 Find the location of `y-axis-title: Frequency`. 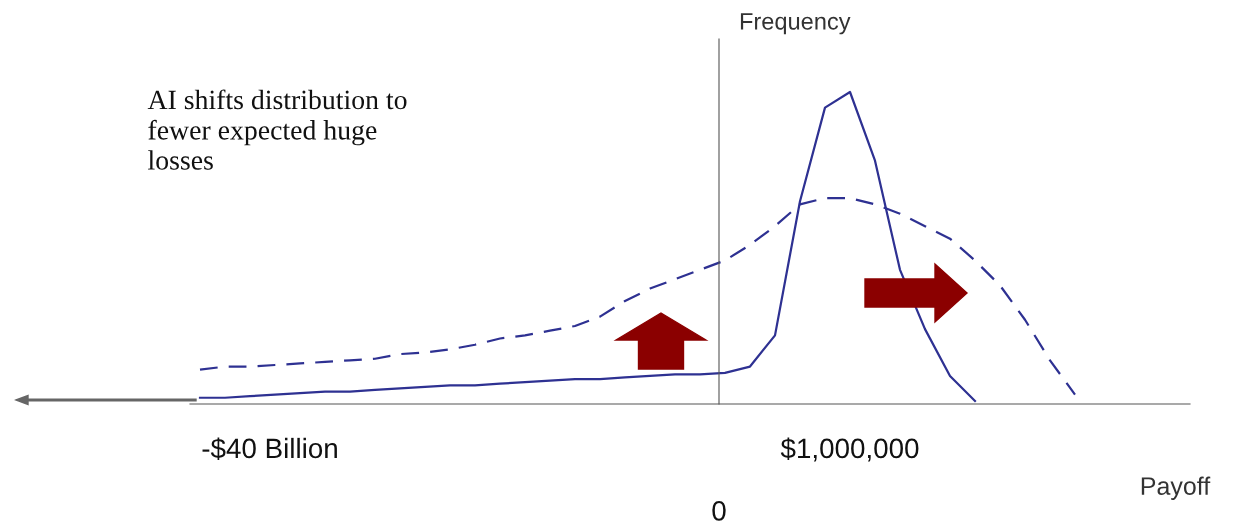

y-axis-title: Frequency is located at coordinates (795, 24).